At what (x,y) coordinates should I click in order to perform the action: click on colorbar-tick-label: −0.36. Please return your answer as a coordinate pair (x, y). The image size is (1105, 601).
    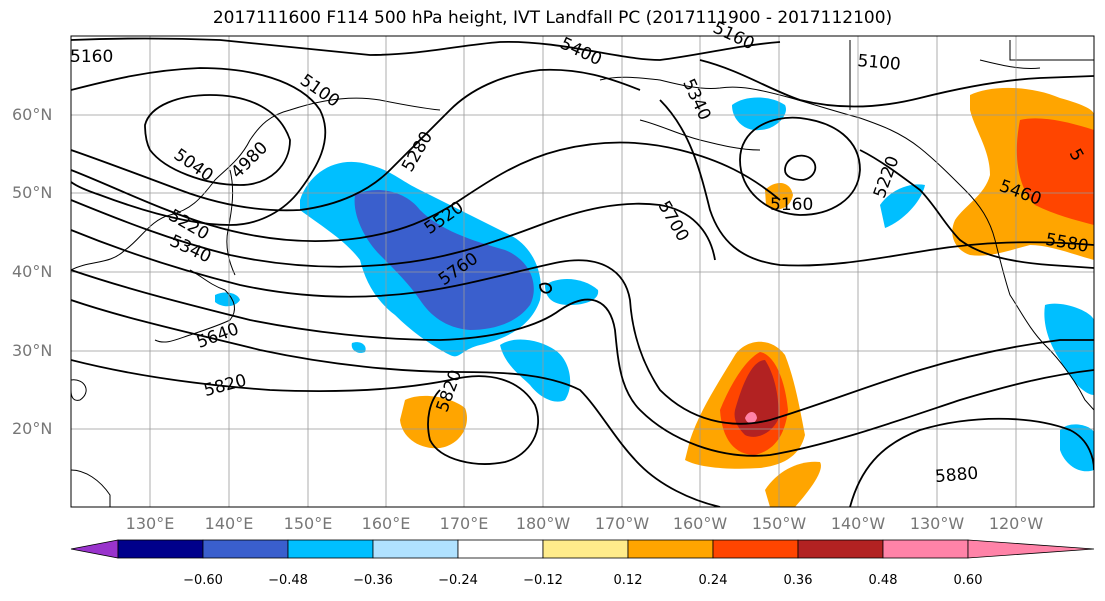
    Looking at the image, I should click on (373, 580).